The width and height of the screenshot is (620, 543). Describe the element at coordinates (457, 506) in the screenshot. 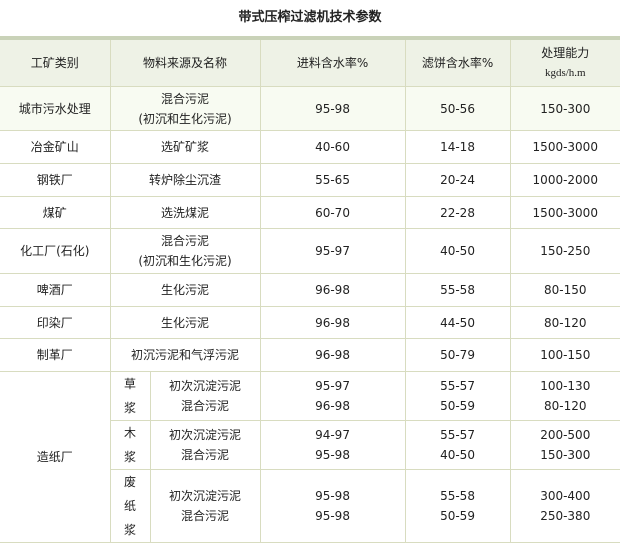

I see `cake-cell: 55-58 50-59` at that location.